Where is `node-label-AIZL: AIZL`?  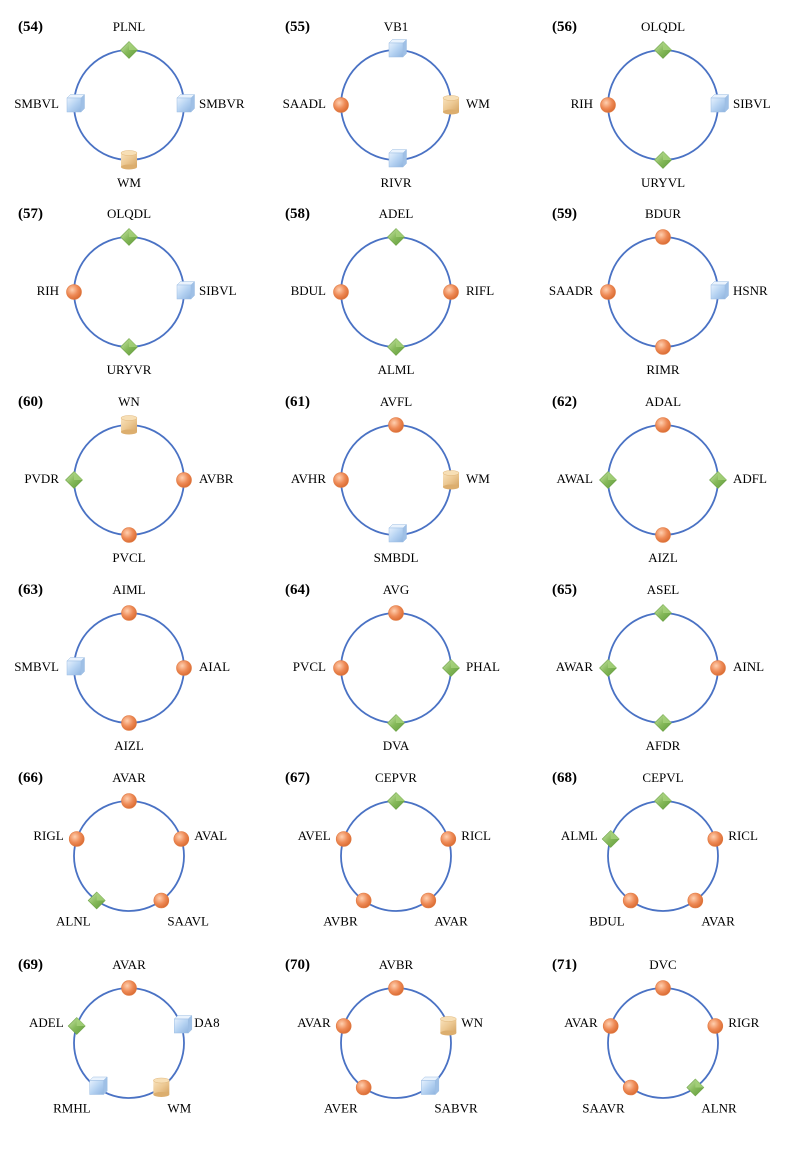 node-label-AIZL: AIZL is located at coordinates (663, 557).